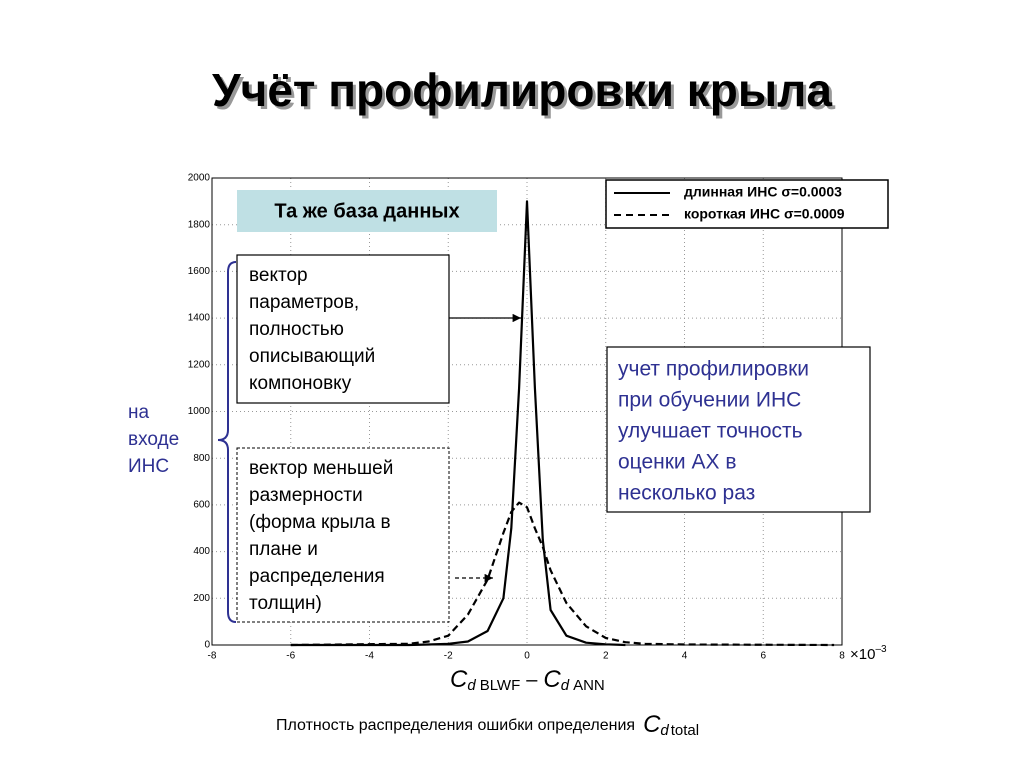  What do you see at coordinates (562, 574) in the screenshot?
I see `series-line` at bounding box center [562, 574].